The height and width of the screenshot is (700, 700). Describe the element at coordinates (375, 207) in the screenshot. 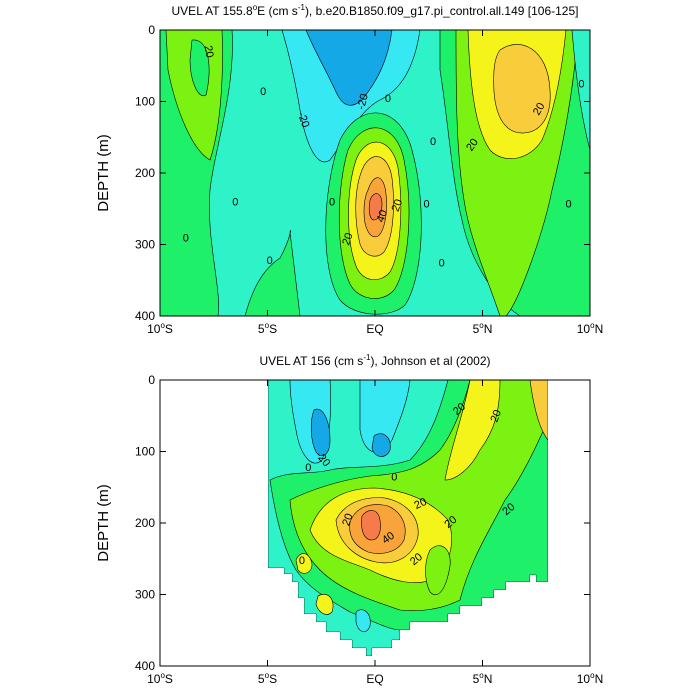

I see `model-euc-peak` at that location.